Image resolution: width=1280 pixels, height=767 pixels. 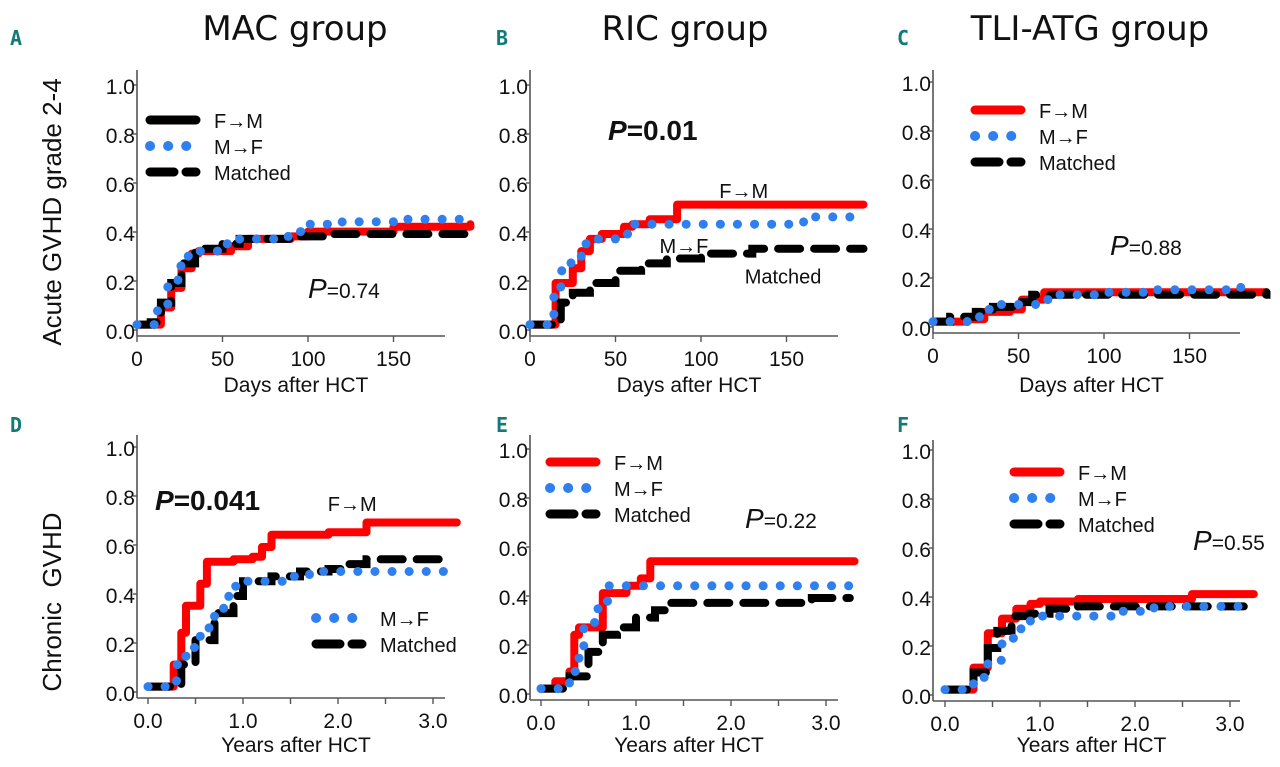 I want to click on panel-letter: D, so click(x=16, y=425).